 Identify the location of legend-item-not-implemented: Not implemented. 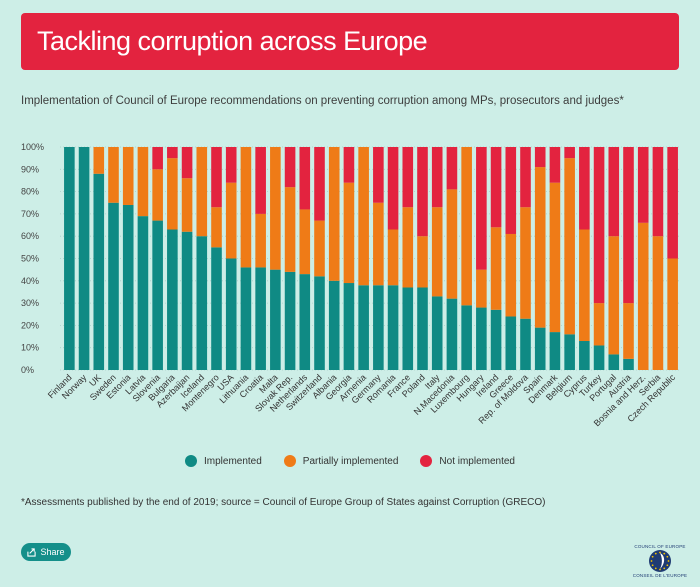
(467, 461).